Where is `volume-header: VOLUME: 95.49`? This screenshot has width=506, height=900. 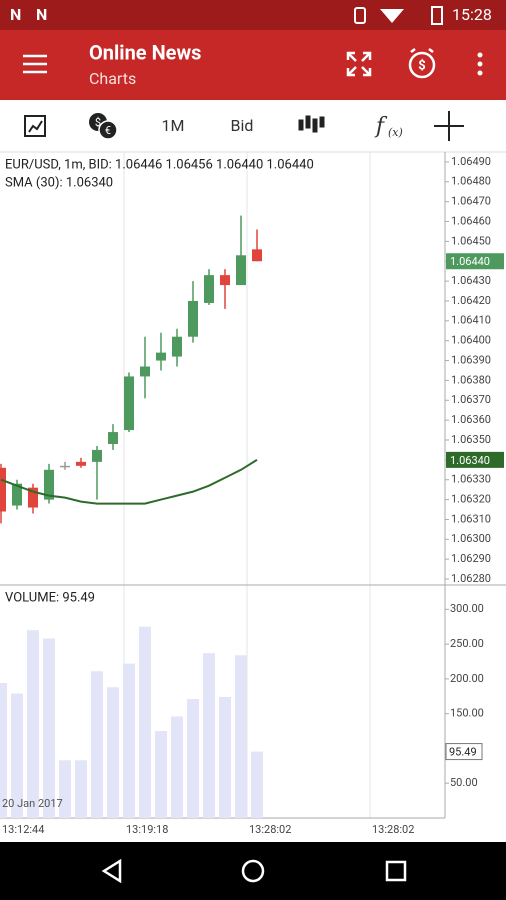 volume-header: VOLUME: 95.49 is located at coordinates (50, 597).